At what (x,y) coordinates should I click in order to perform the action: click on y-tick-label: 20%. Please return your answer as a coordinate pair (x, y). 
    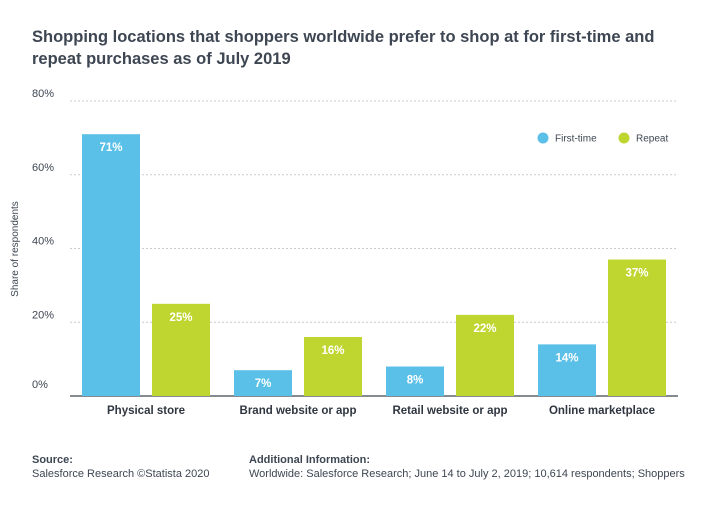
    Looking at the image, I should click on (43, 315).